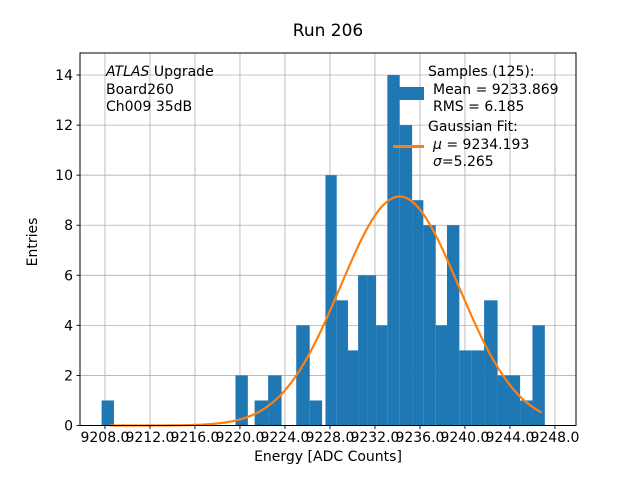 The height and width of the screenshot is (480, 640). What do you see at coordinates (64, 126) in the screenshot?
I see `y-tick-label: 12` at bounding box center [64, 126].